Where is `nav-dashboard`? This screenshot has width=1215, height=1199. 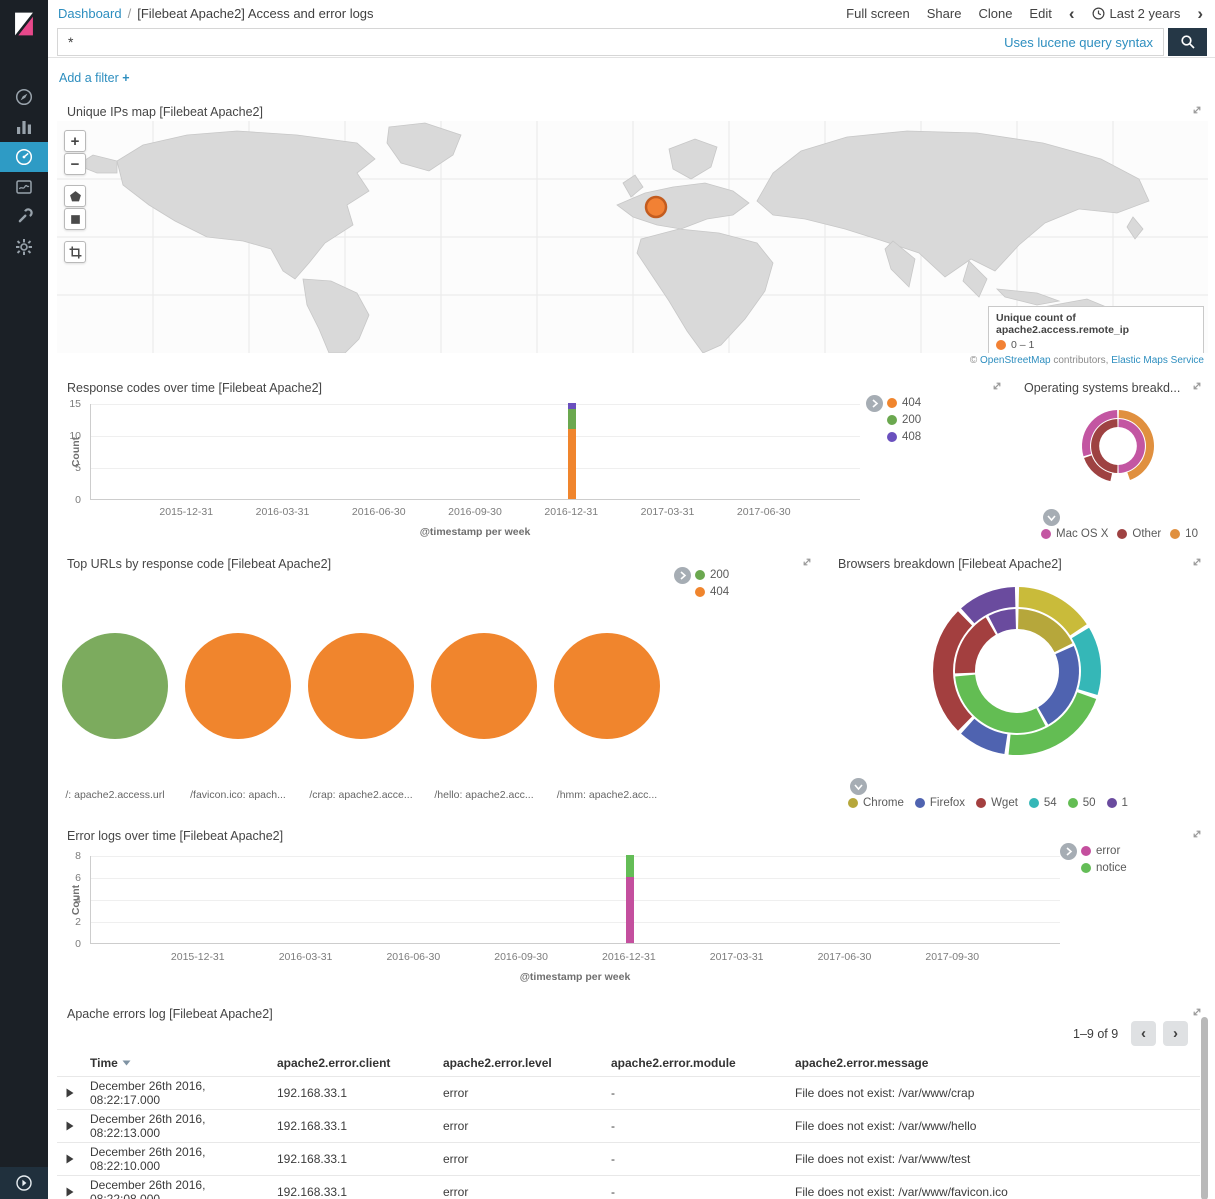 nav-dashboard is located at coordinates (24, 157).